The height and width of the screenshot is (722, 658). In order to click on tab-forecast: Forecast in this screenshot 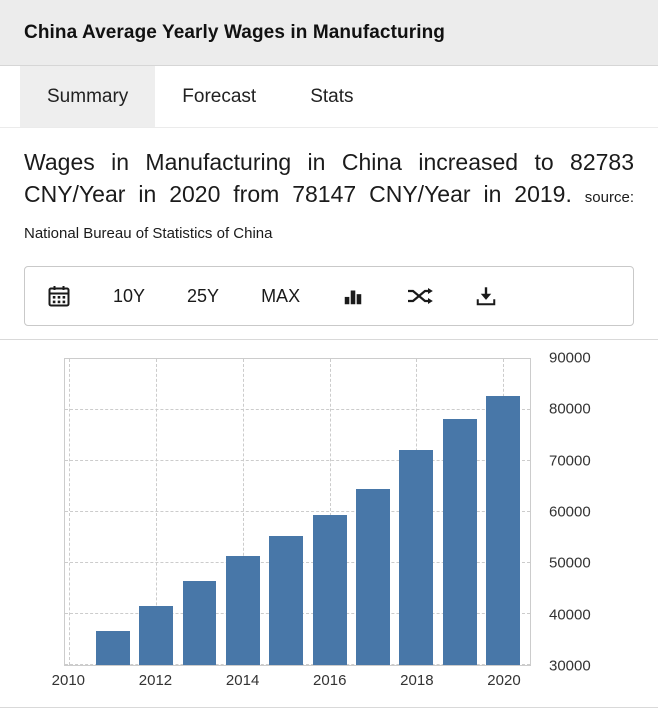, I will do `click(219, 96)`.